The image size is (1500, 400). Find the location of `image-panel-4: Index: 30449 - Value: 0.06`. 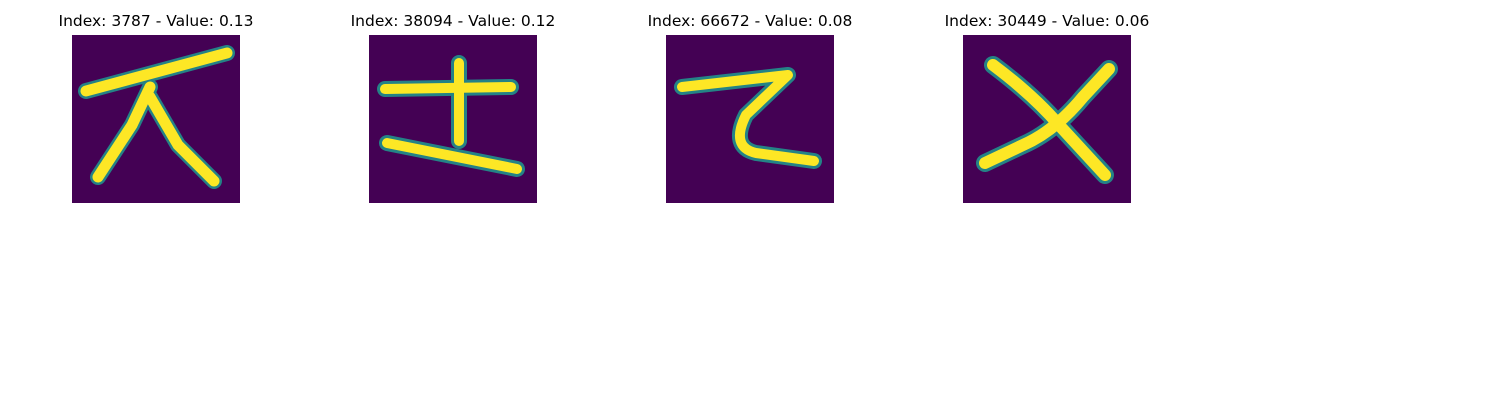

image-panel-4: Index: 30449 - Value: 0.06 is located at coordinates (1047, 105).